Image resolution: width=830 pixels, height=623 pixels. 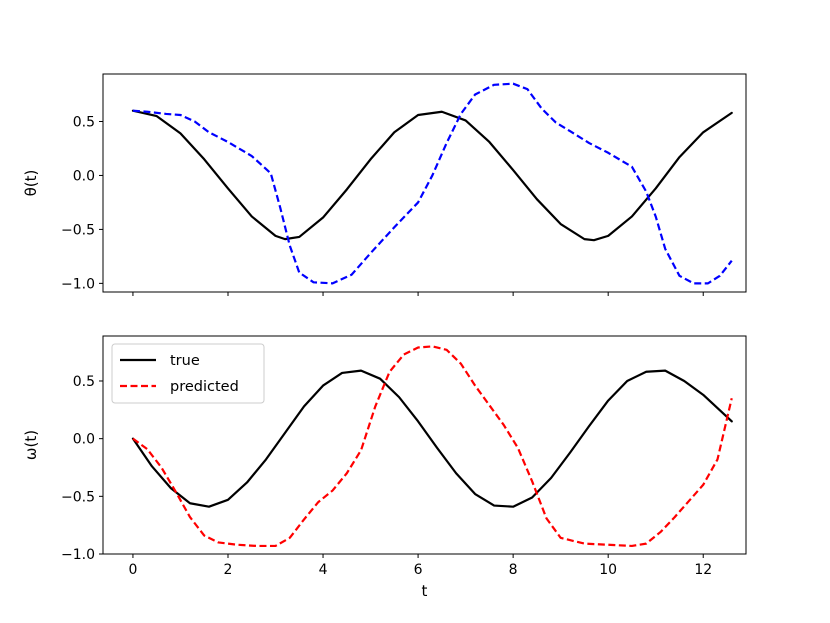 What do you see at coordinates (608, 570) in the screenshot?
I see `omega-xtick-label: 10` at bounding box center [608, 570].